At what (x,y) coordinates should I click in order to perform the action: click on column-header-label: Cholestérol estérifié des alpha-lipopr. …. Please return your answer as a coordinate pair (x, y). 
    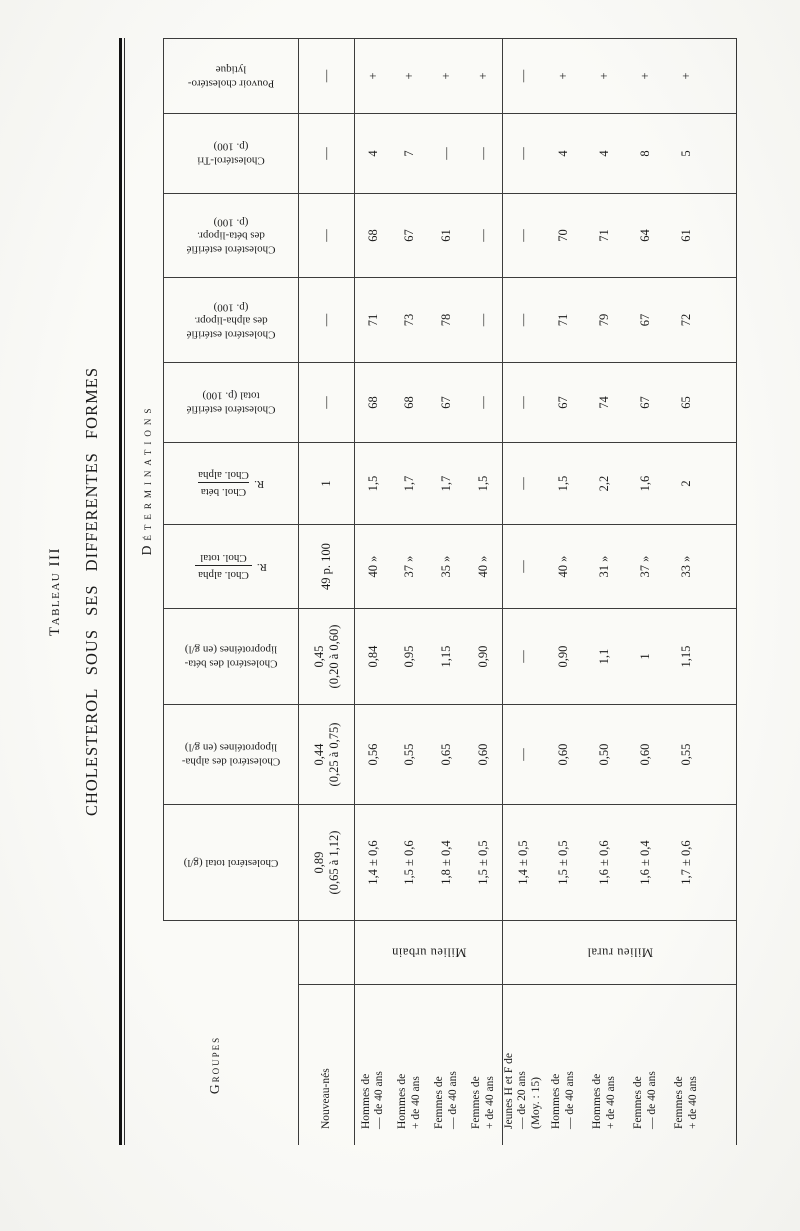
    Looking at the image, I should click on (231, 321).